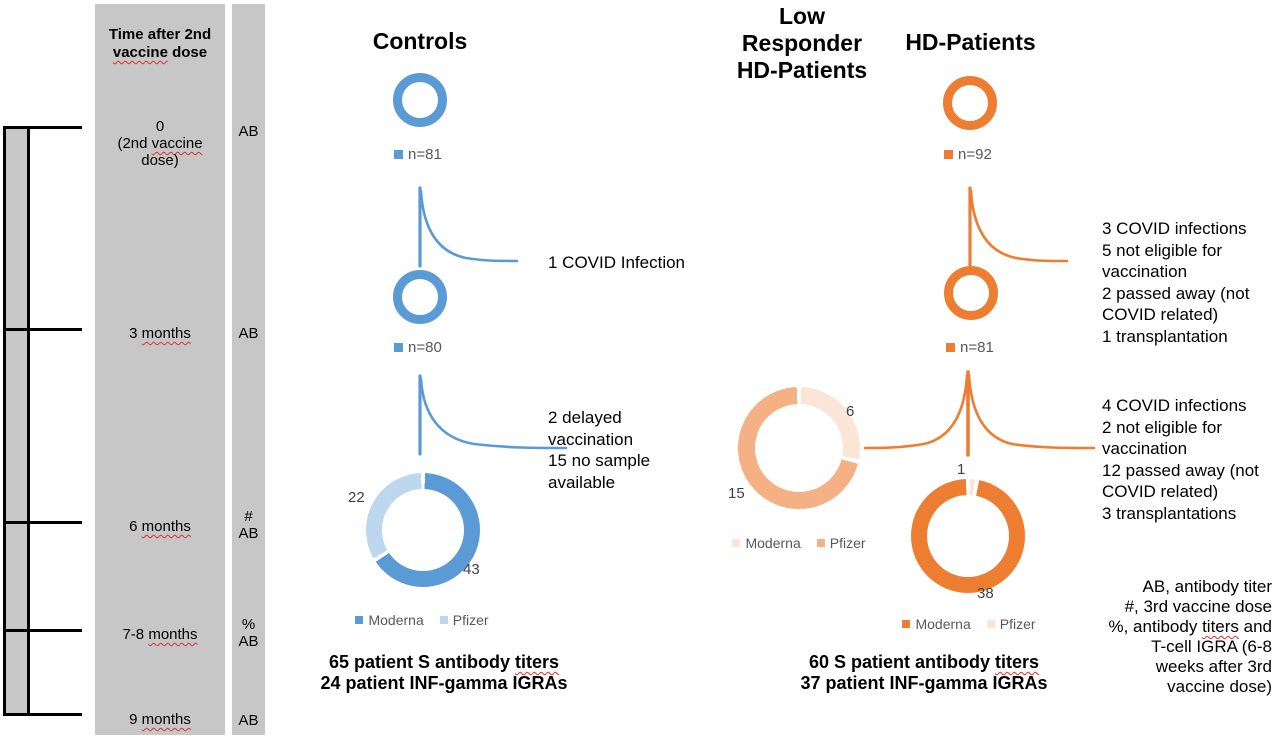 The width and height of the screenshot is (1280, 737). What do you see at coordinates (423, 530) in the screenshot?
I see `controls-vaccine-donut` at bounding box center [423, 530].